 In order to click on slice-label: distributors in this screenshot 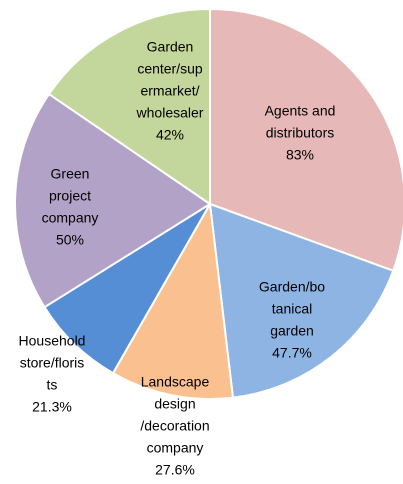, I will do `click(300, 133)`.